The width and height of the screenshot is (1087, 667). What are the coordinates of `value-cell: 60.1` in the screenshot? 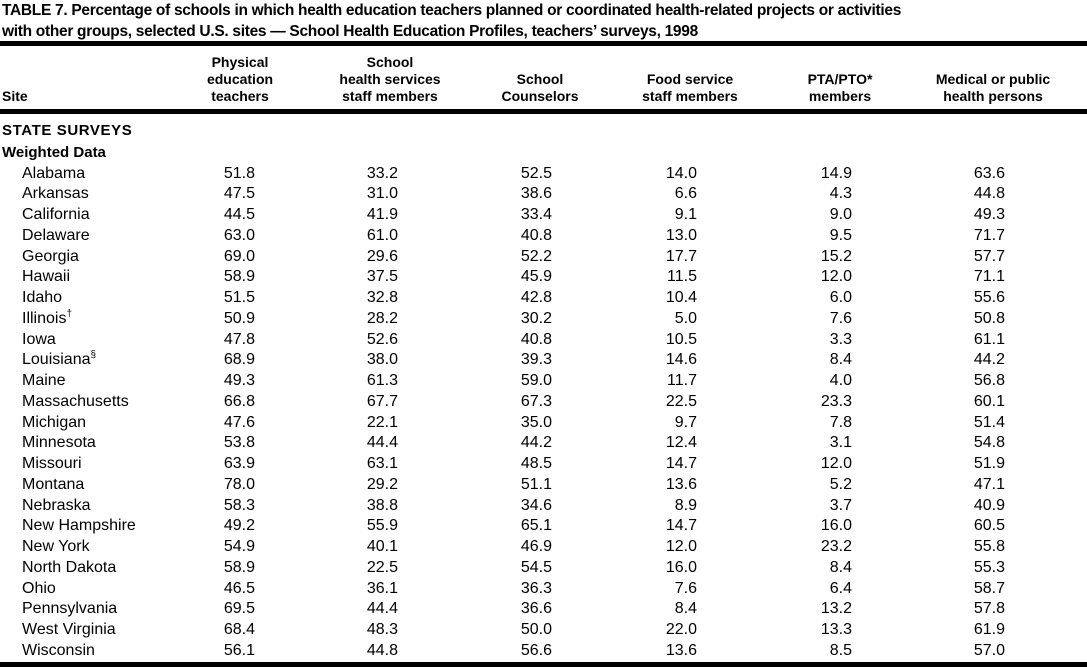 It's located at (989, 401).